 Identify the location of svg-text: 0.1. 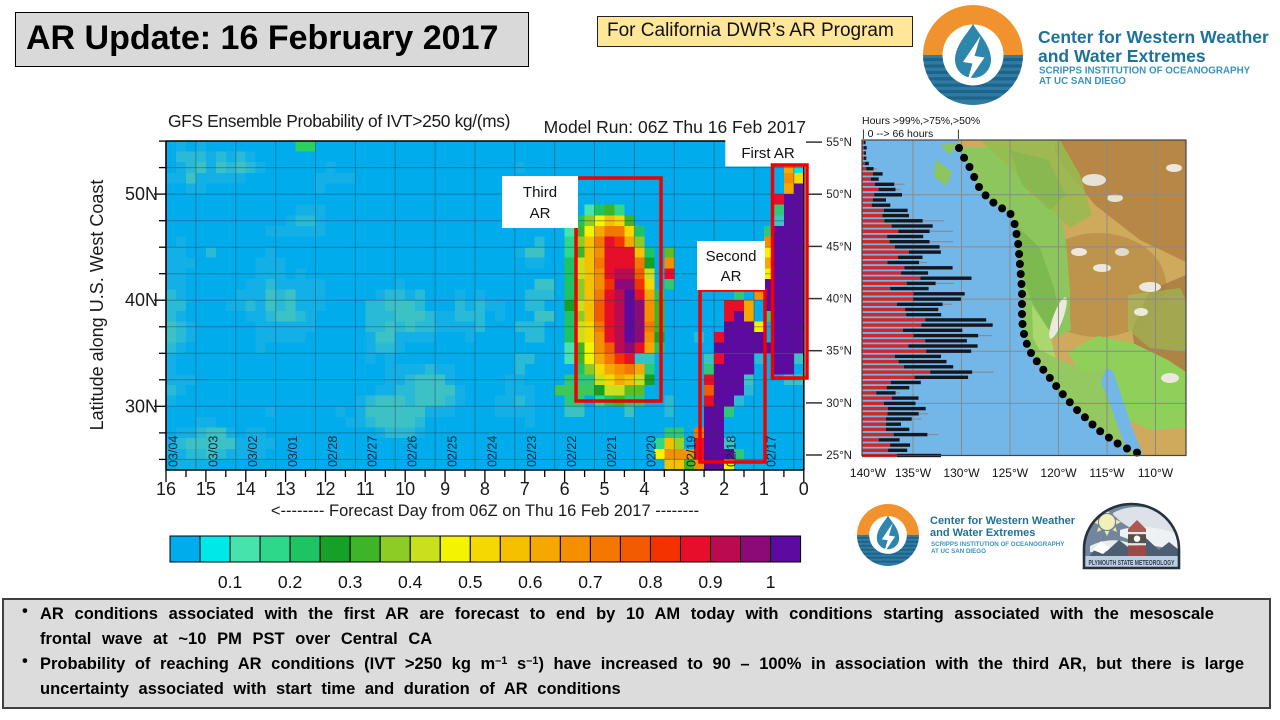
(230, 582).